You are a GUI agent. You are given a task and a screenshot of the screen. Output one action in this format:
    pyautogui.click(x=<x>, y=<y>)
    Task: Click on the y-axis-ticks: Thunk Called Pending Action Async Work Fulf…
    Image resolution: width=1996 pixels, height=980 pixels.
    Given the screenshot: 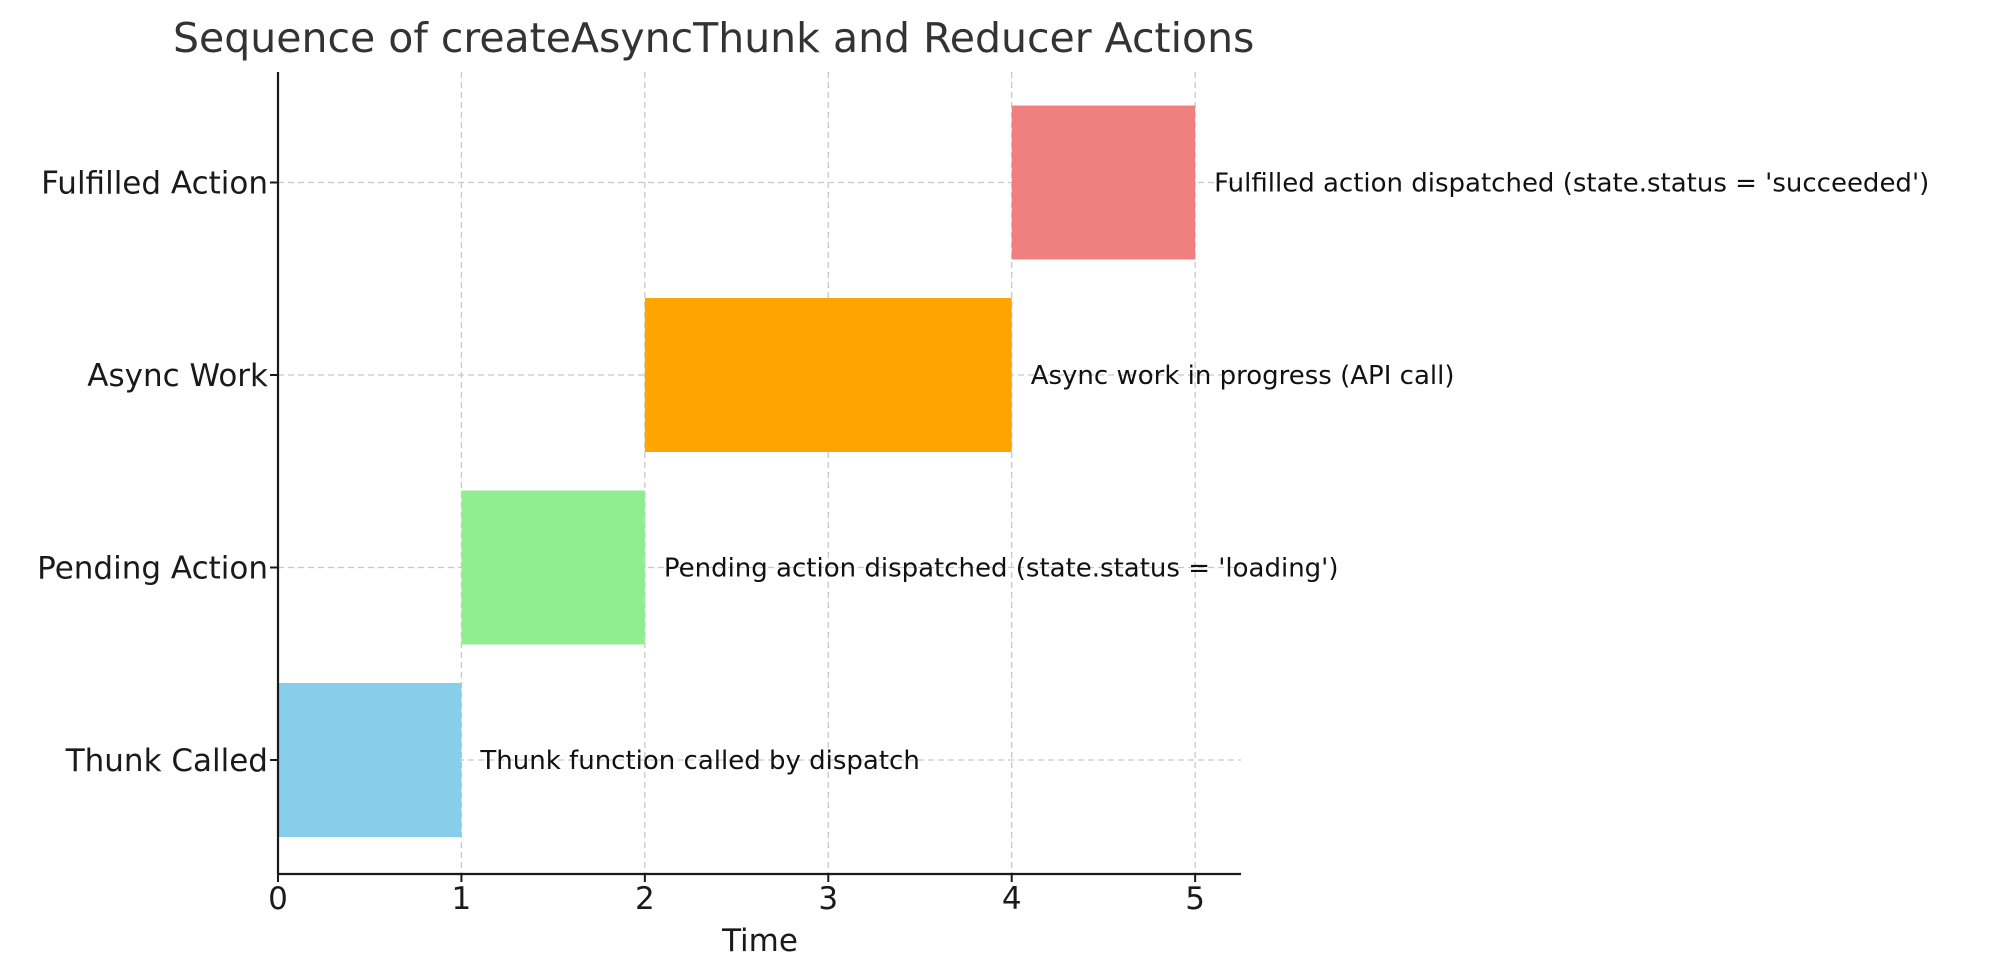 What is the action you would take?
    pyautogui.click(x=157, y=472)
    